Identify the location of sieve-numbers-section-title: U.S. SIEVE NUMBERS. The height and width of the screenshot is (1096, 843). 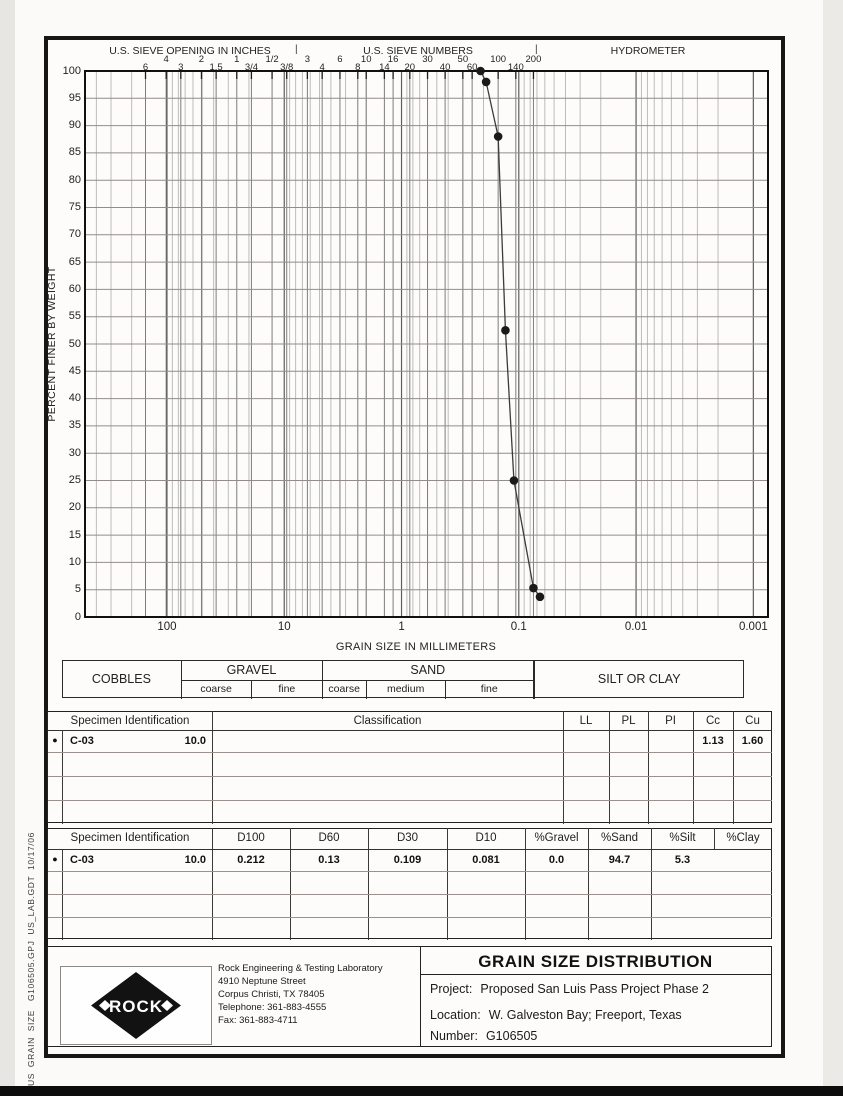
(418, 51).